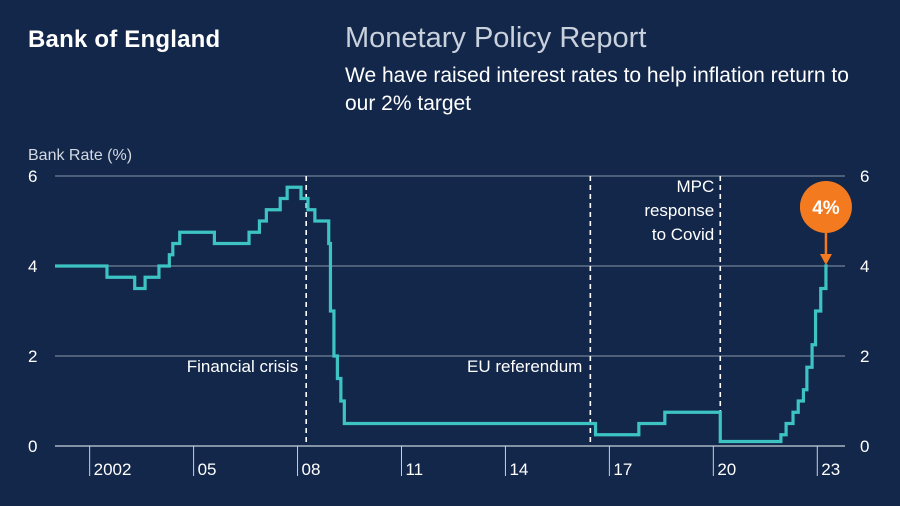  I want to click on x-tick-label: 08, so click(311, 469).